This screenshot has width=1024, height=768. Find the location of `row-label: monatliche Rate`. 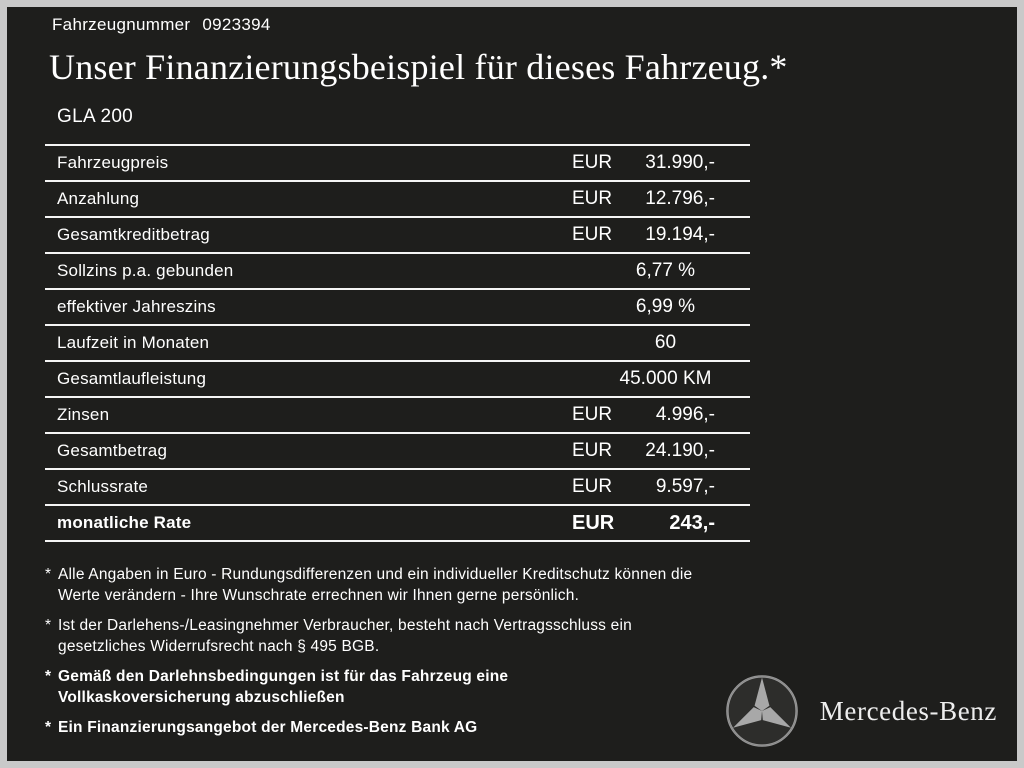

row-label: monatliche Rate is located at coordinates (124, 523).